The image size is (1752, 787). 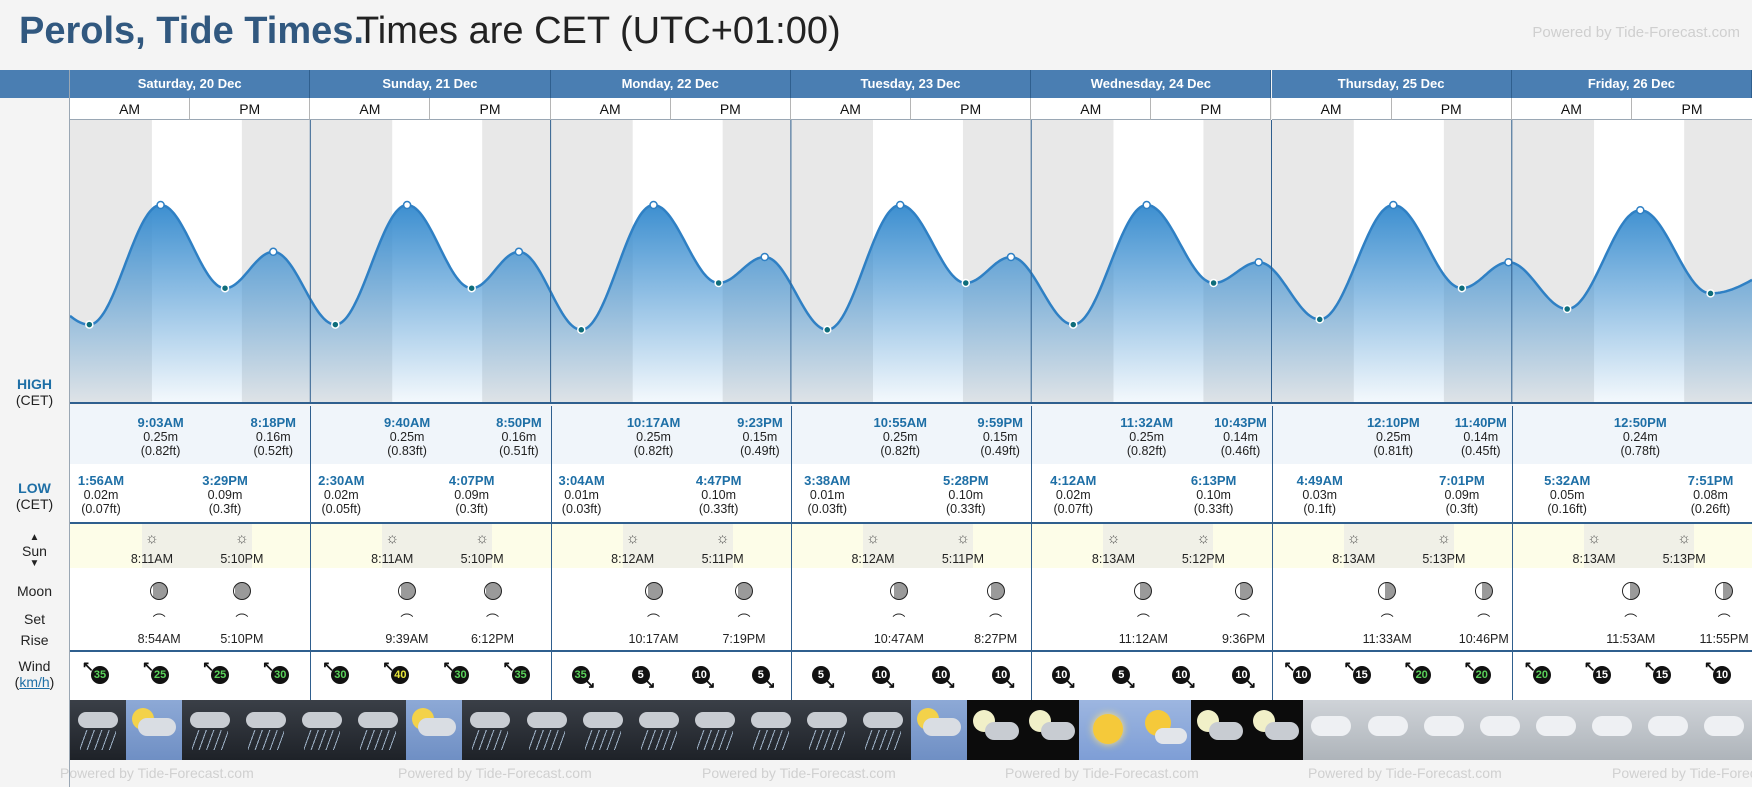 What do you see at coordinates (1462, 495) in the screenshot?
I see `tide-height-m: 0.09m` at bounding box center [1462, 495].